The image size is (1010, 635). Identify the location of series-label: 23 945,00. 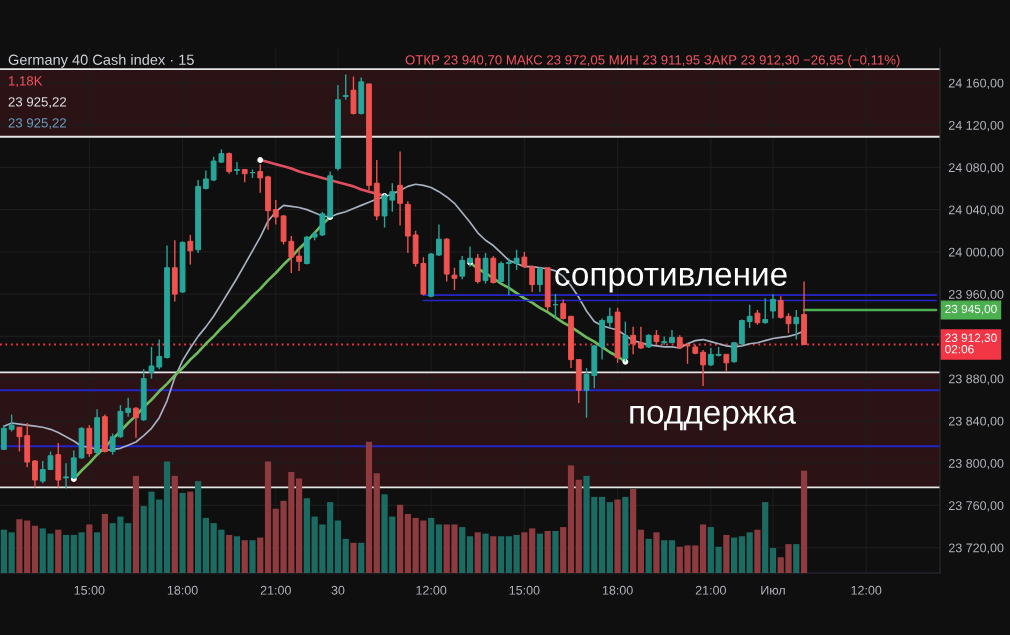
(971, 309).